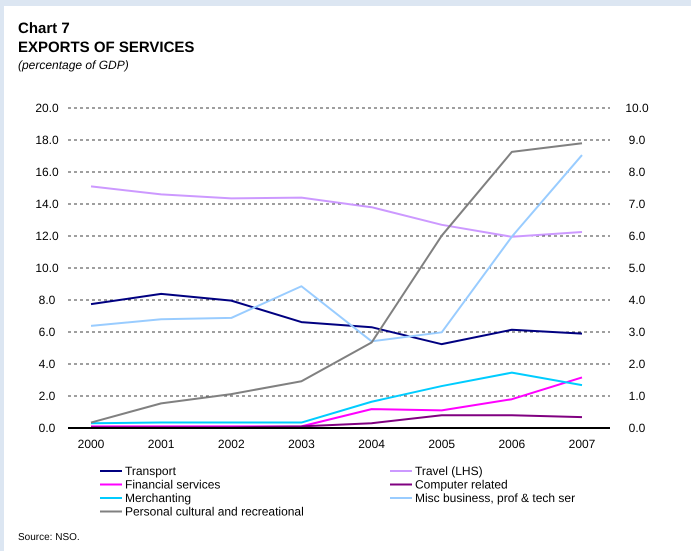  What do you see at coordinates (47, 332) in the screenshot?
I see `y-tick-label: 6.0` at bounding box center [47, 332].